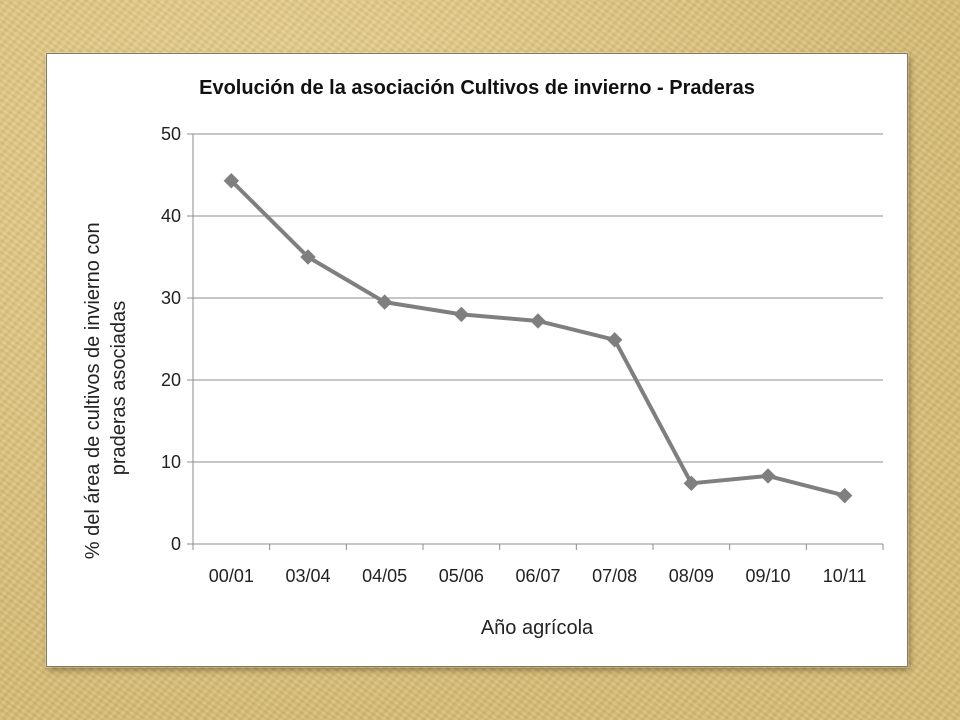 The height and width of the screenshot is (720, 960). What do you see at coordinates (231, 576) in the screenshot?
I see `x-tick-label: 00/01` at bounding box center [231, 576].